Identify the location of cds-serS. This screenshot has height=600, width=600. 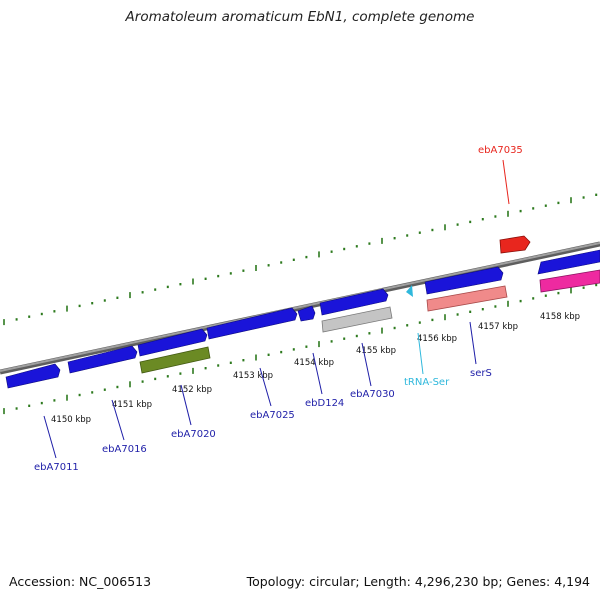
(464, 280).